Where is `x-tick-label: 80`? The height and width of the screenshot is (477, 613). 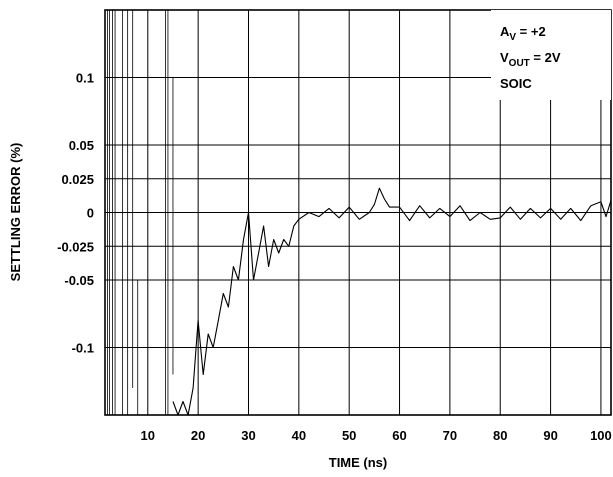 x-tick-label: 80 is located at coordinates (500, 435).